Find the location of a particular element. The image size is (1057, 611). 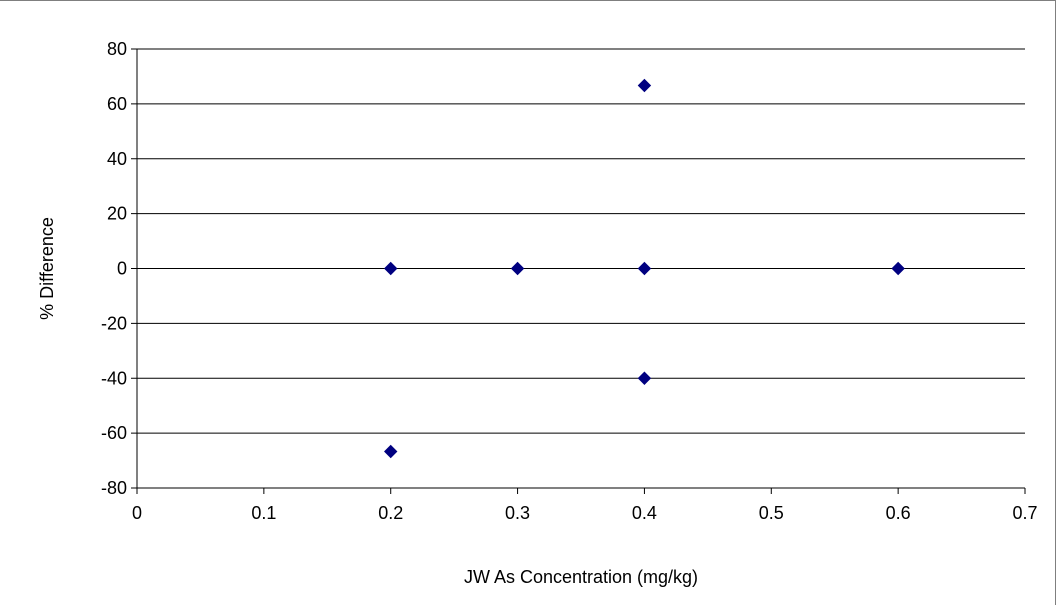

y-tick-label: 60 is located at coordinates (117, 104).